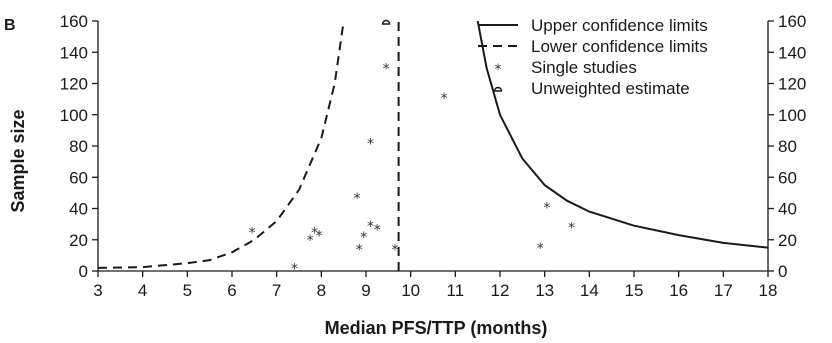 The width and height of the screenshot is (832, 343). I want to click on y-right-tick-label: 160, so click(792, 21).